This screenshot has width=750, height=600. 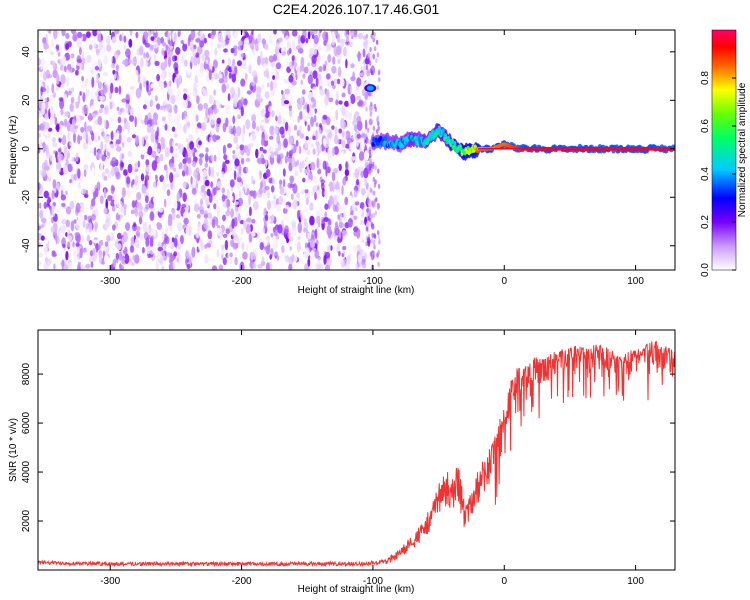 What do you see at coordinates (455, 143) in the screenshot?
I see `spectrogram-signal-cell` at bounding box center [455, 143].